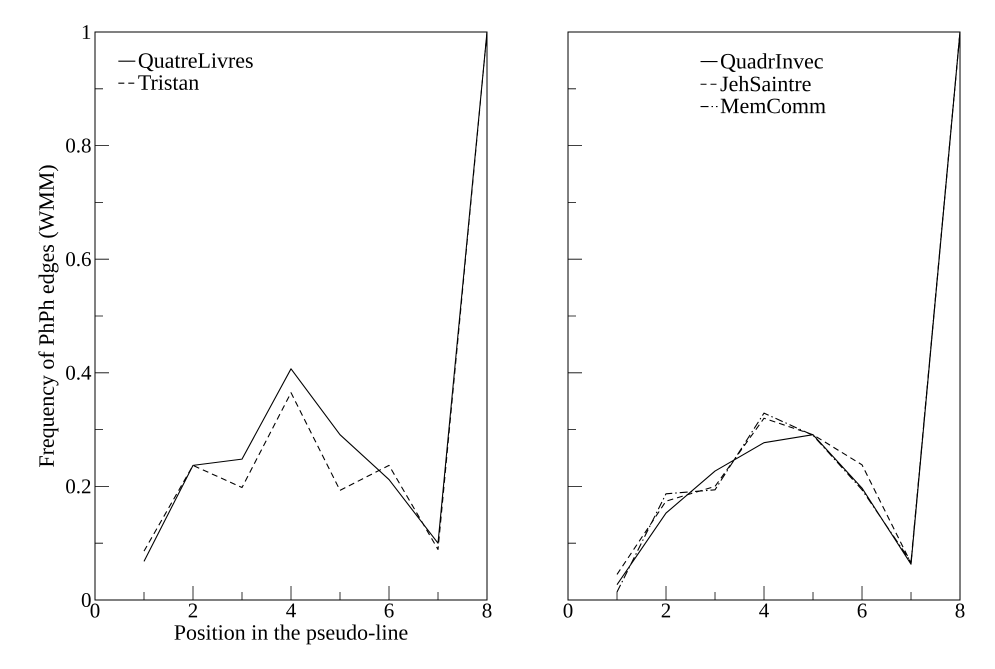 This screenshot has height=669, width=995. I want to click on legend-label: QuatreLivres, so click(195, 62).